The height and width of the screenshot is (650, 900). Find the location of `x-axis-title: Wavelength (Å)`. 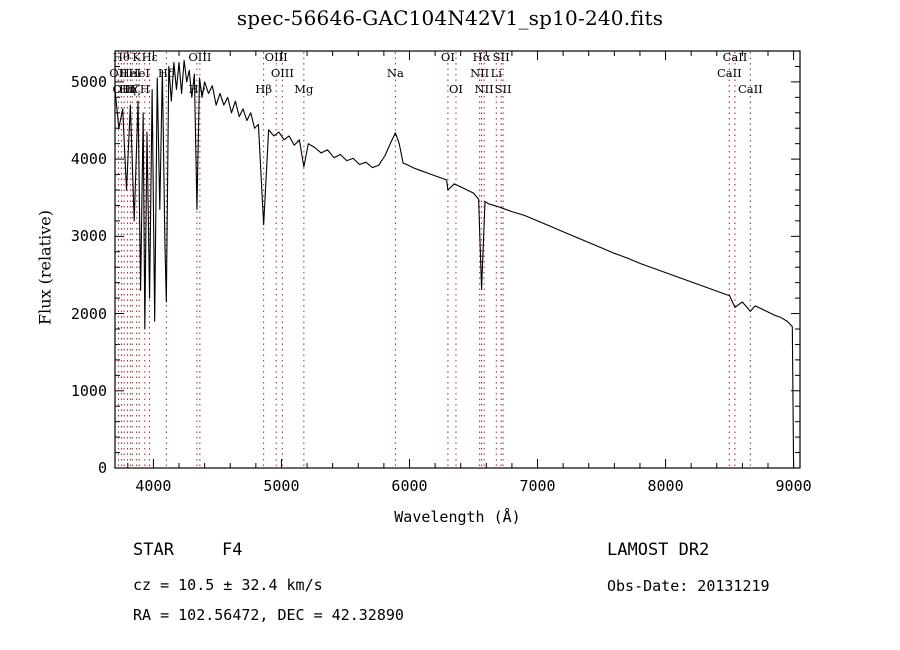

x-axis-title: Wavelength (Å) is located at coordinates (457, 517).